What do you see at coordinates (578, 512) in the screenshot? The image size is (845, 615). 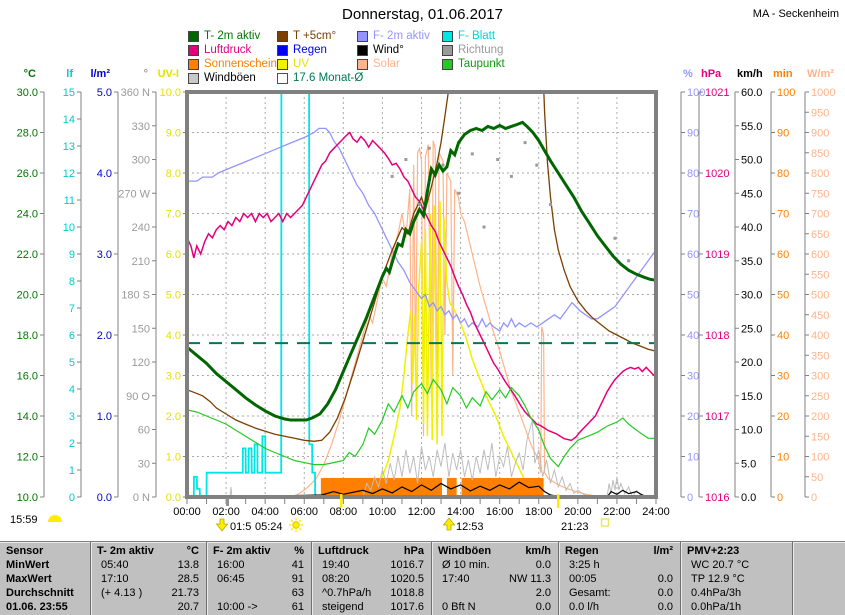 I see `svg-text: 20:00` at bounding box center [578, 512].